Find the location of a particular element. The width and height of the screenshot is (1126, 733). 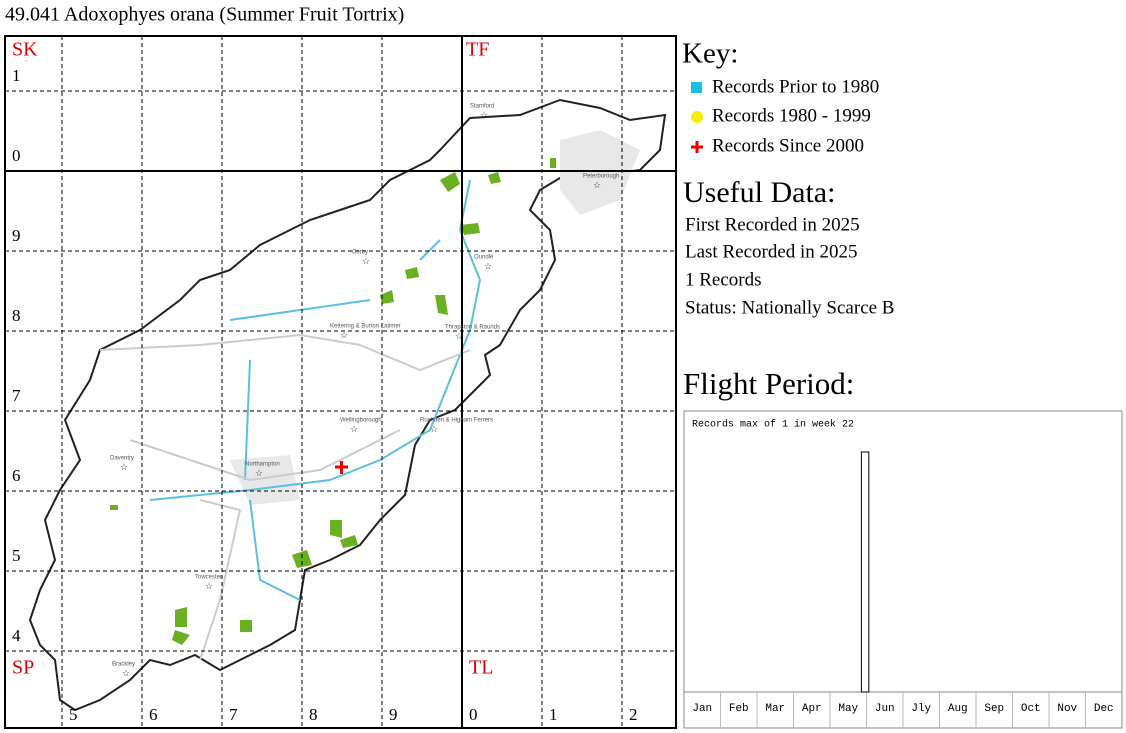

town-label: Northampton is located at coordinates (262, 465).